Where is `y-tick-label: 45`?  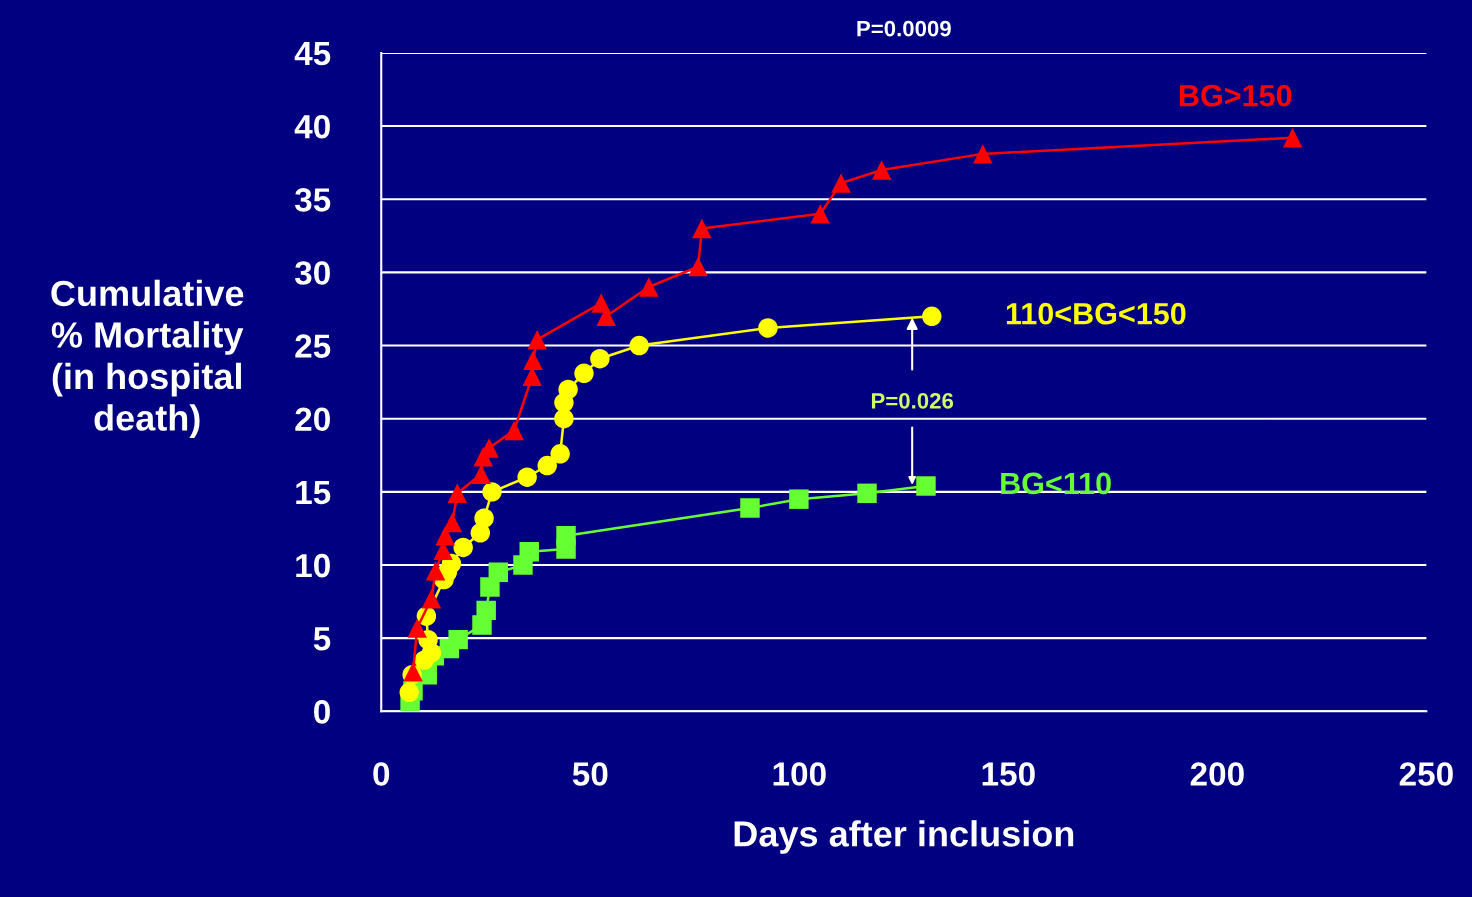 y-tick-label: 45 is located at coordinates (312, 54).